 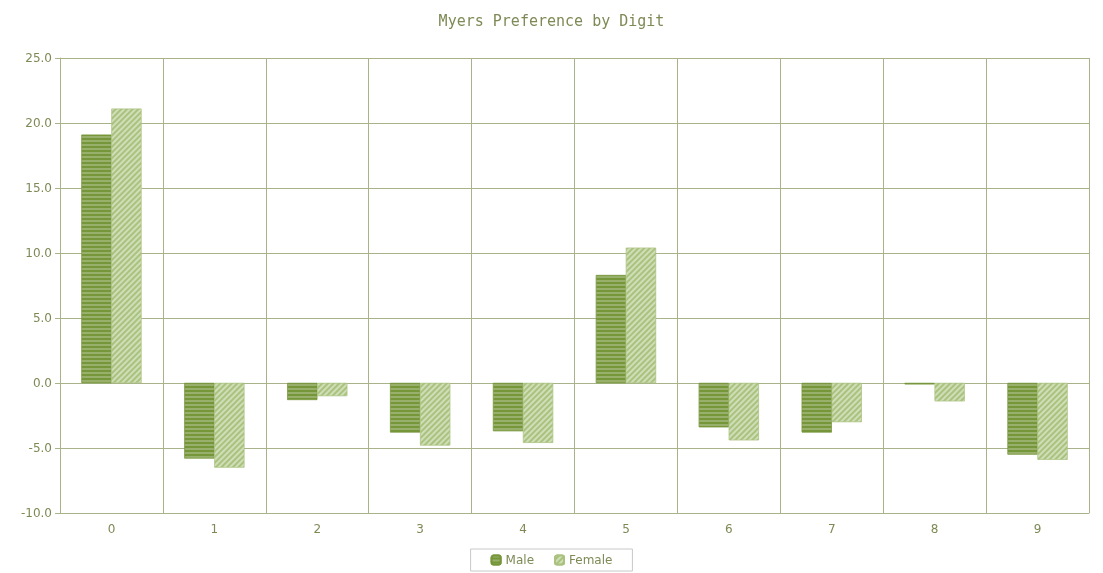 What do you see at coordinates (38, 123) in the screenshot?
I see `y-tick-label: 20.0` at bounding box center [38, 123].